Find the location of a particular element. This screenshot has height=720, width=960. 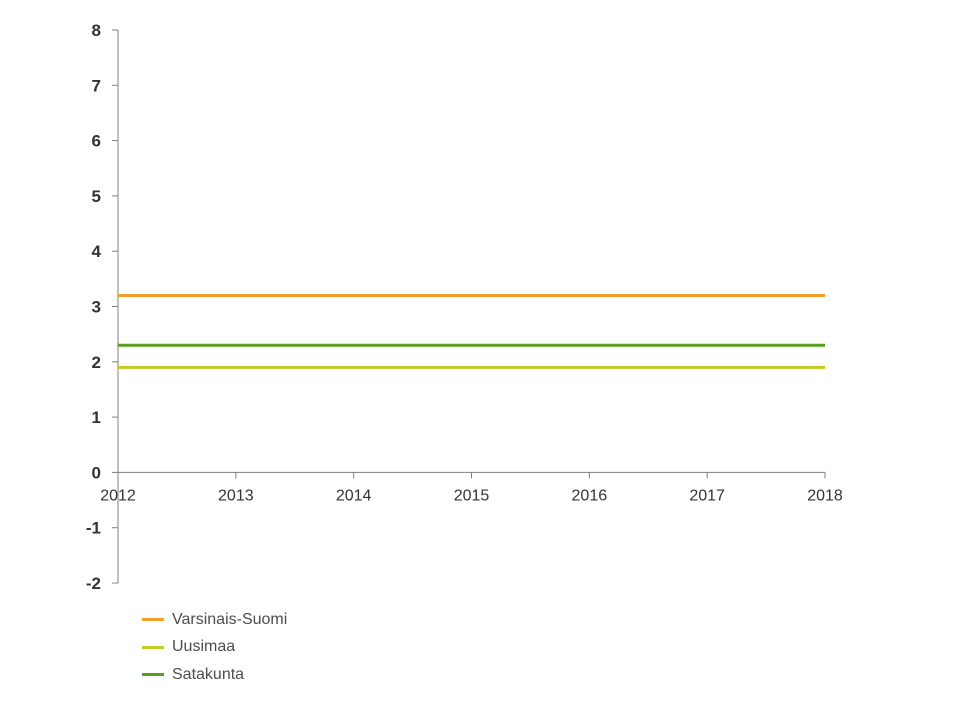

x-tick-label: 2017 is located at coordinates (707, 495).